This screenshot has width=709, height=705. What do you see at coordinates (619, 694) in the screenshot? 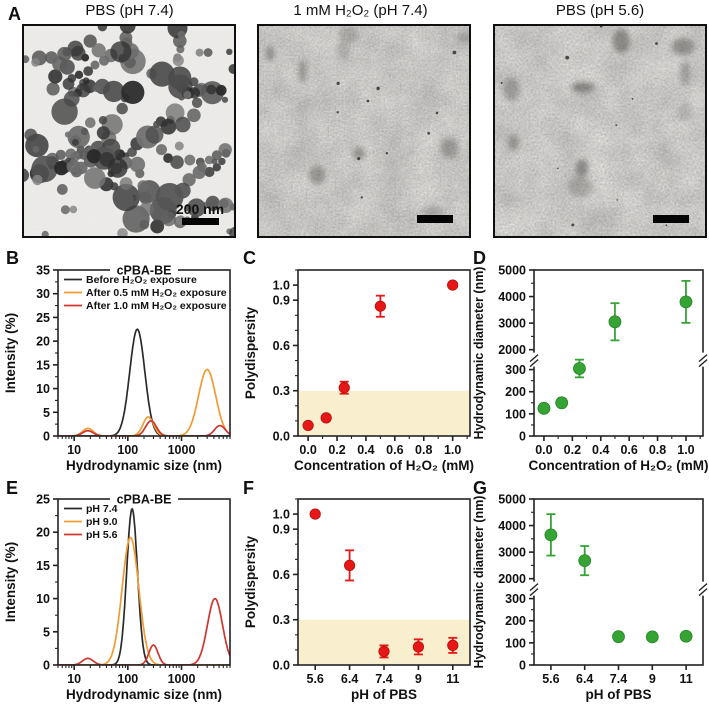
I see `svg-text: pH of PBS` at bounding box center [619, 694].